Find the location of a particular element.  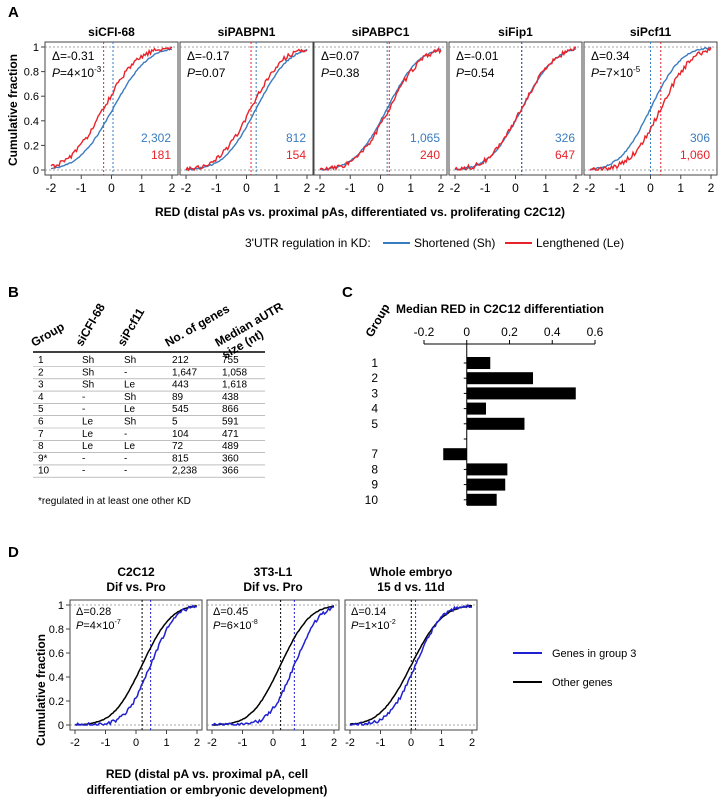

table-cell: 3 is located at coordinates (41, 385).